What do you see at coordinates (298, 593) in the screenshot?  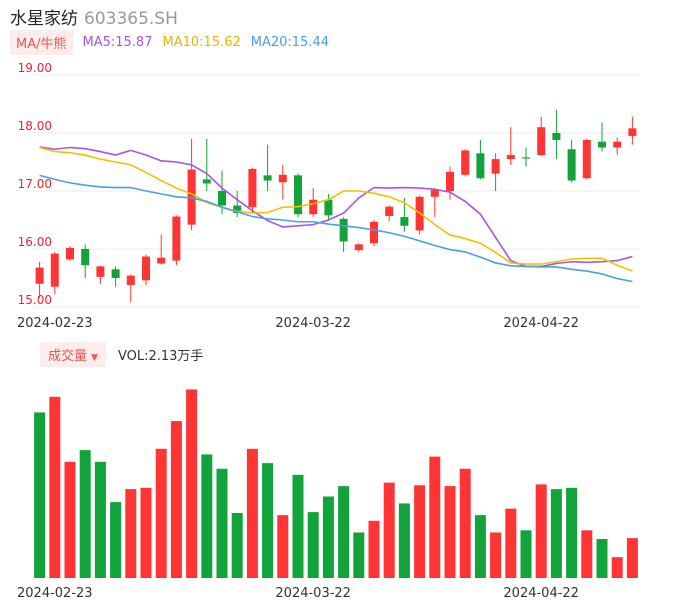 I see `date-axis-bottom: 2024-02-23 2024-03-22 2024-04-22` at bounding box center [298, 593].